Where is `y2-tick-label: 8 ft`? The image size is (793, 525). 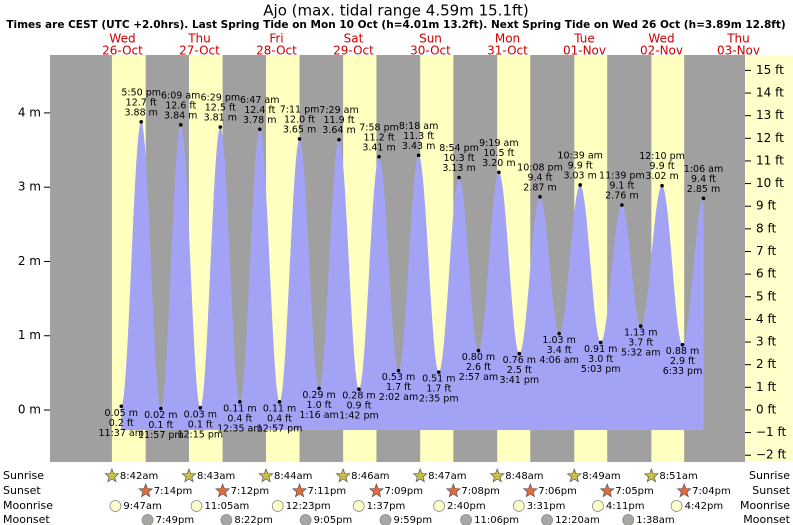 y2-tick-label: 8 ft is located at coordinates (766, 228).